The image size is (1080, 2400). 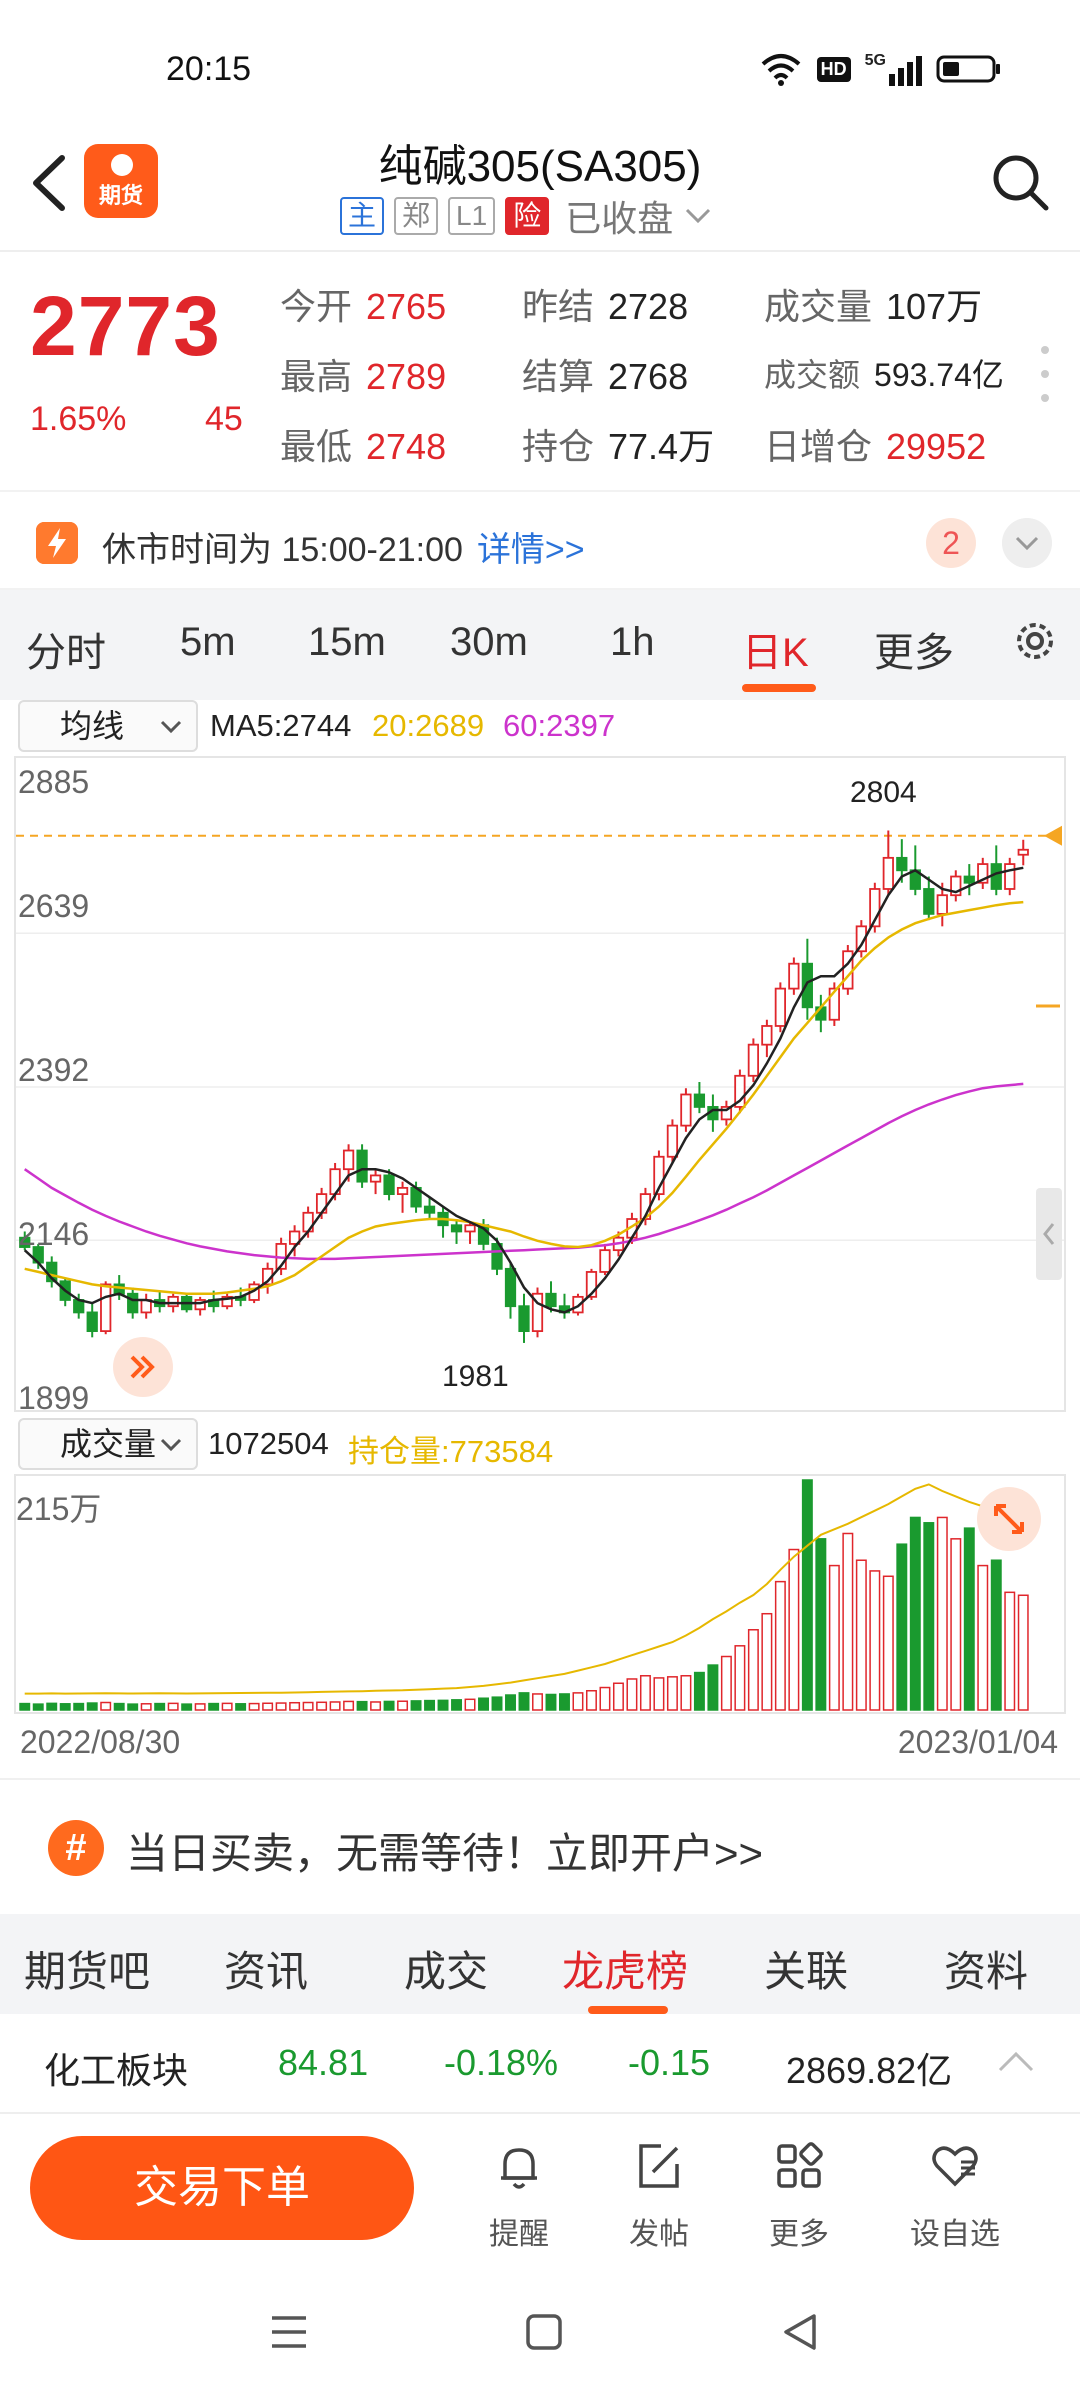 What do you see at coordinates (87, 1971) in the screenshot?
I see `tab-forum: 期货吧` at bounding box center [87, 1971].